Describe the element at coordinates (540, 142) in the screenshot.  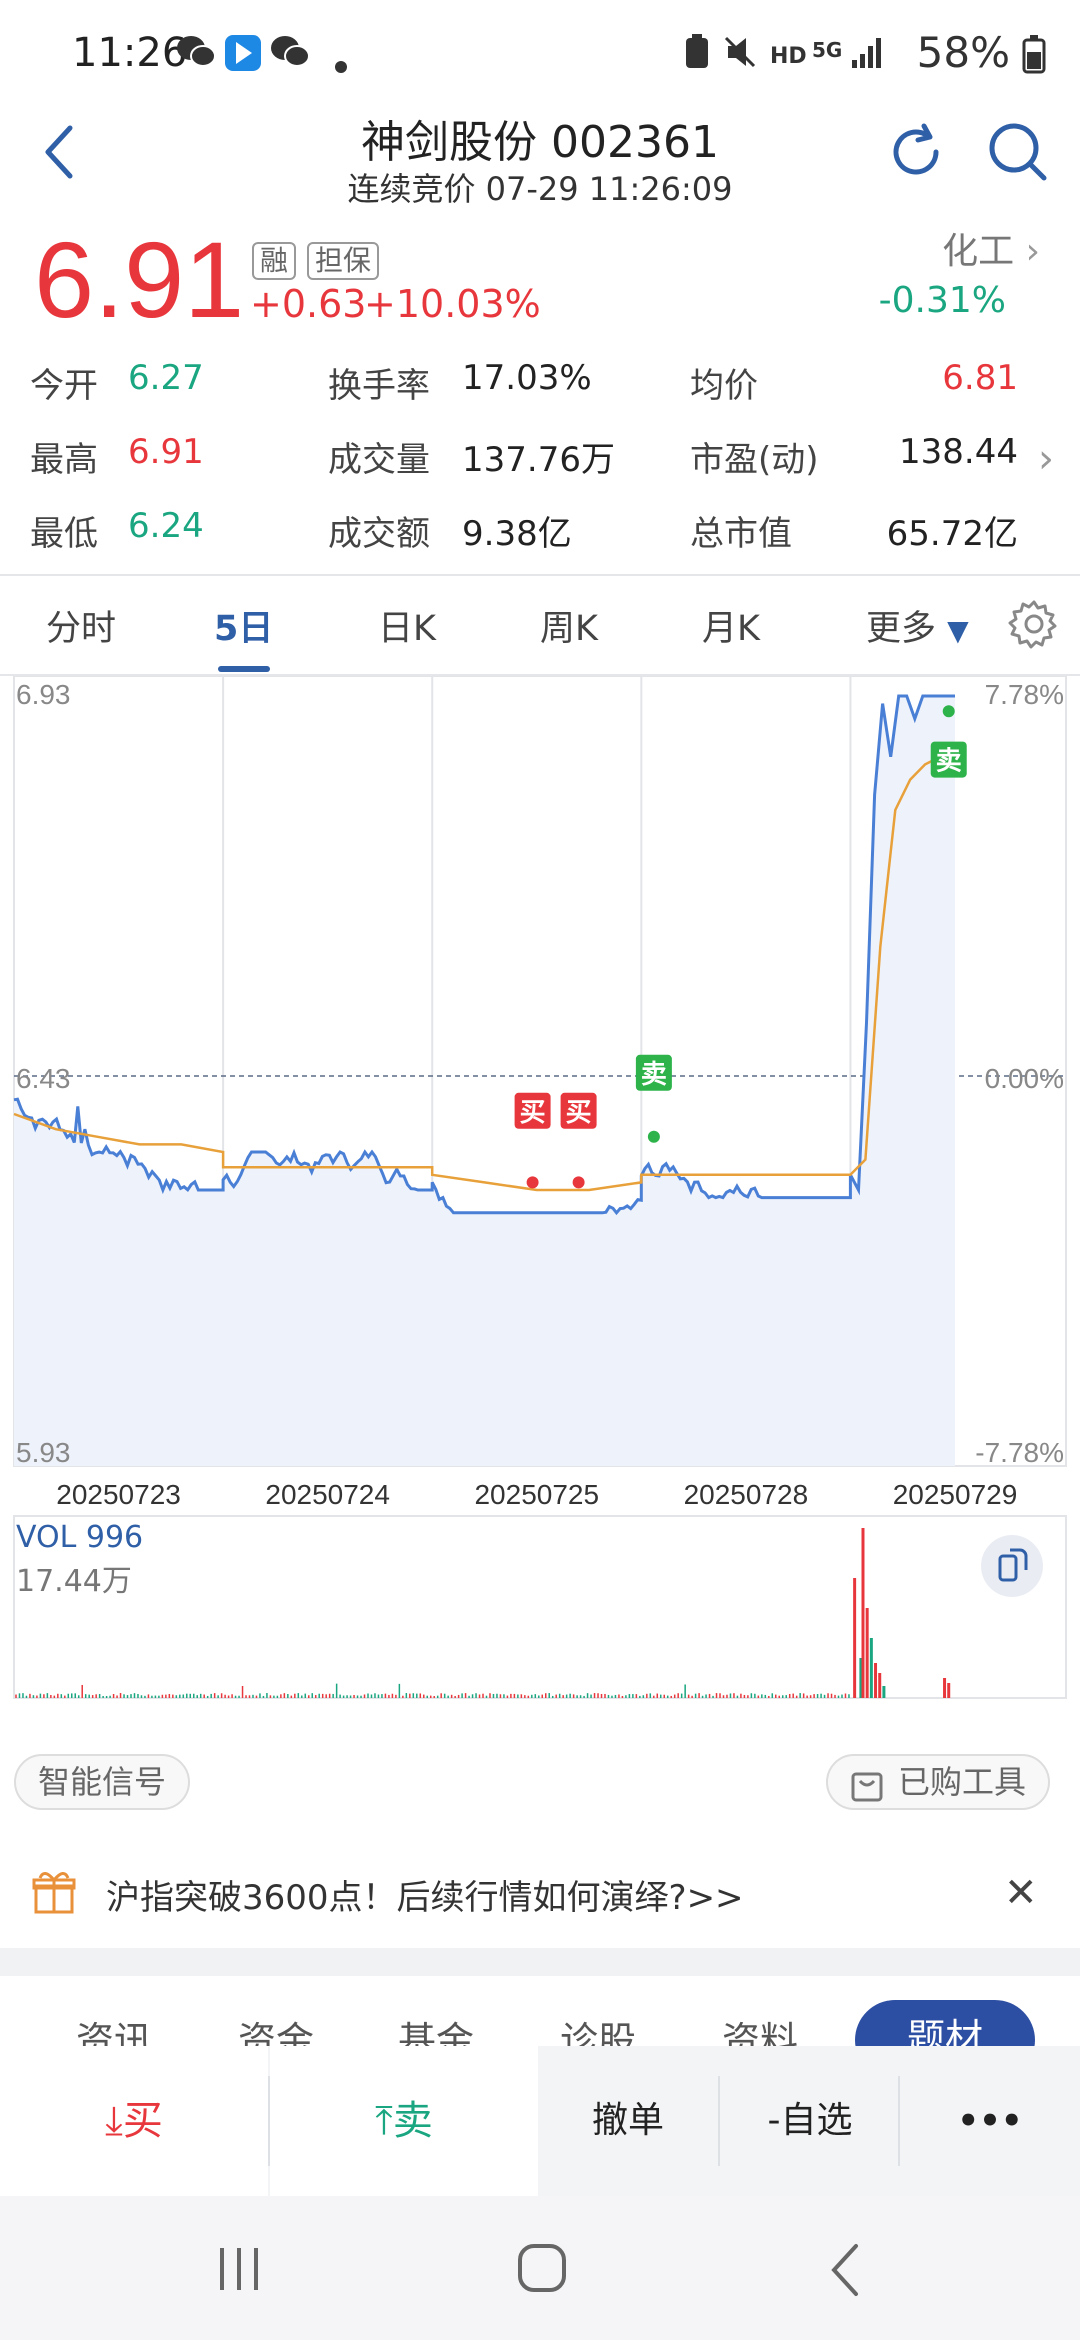
I see `page-title: 神剑股份 002361` at that location.